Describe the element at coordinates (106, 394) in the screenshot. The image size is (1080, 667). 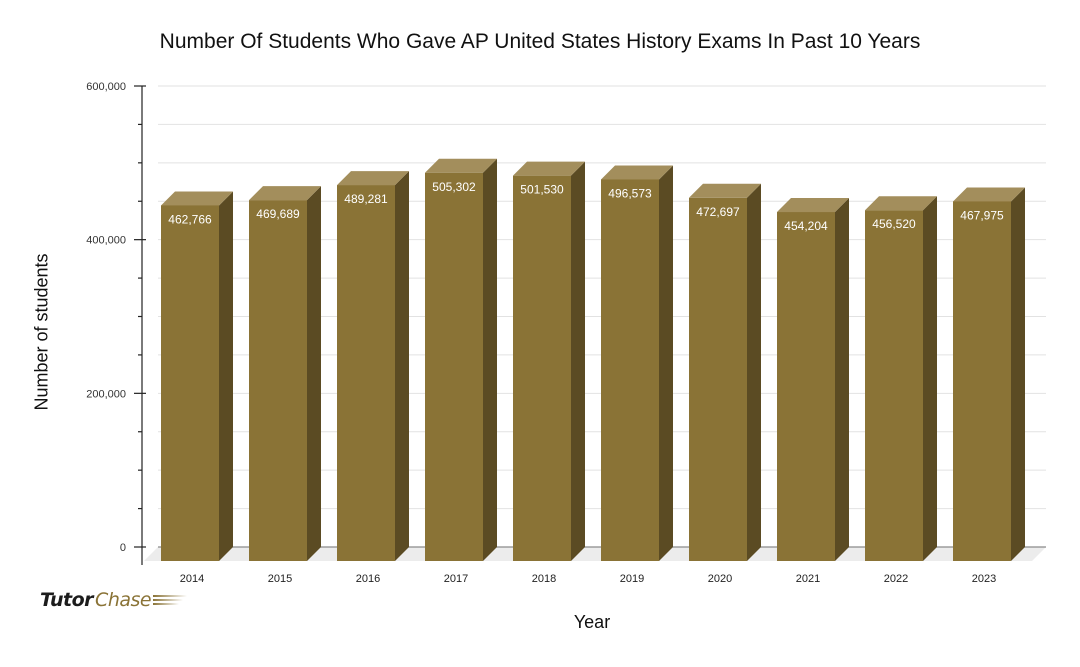
I see `svg-text: 200,000` at that location.